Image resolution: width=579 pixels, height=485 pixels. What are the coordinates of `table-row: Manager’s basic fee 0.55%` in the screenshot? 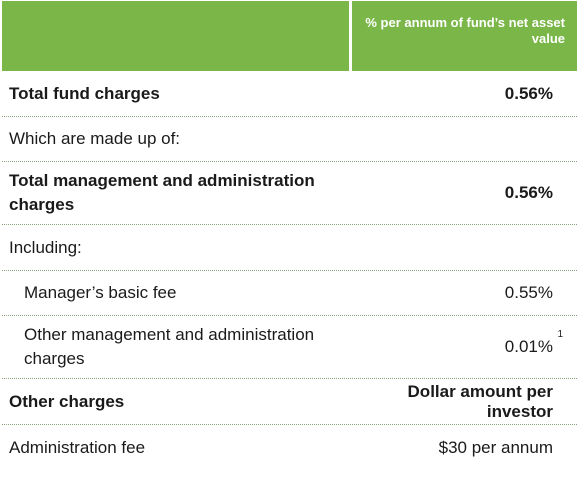 It's located at (289, 293).